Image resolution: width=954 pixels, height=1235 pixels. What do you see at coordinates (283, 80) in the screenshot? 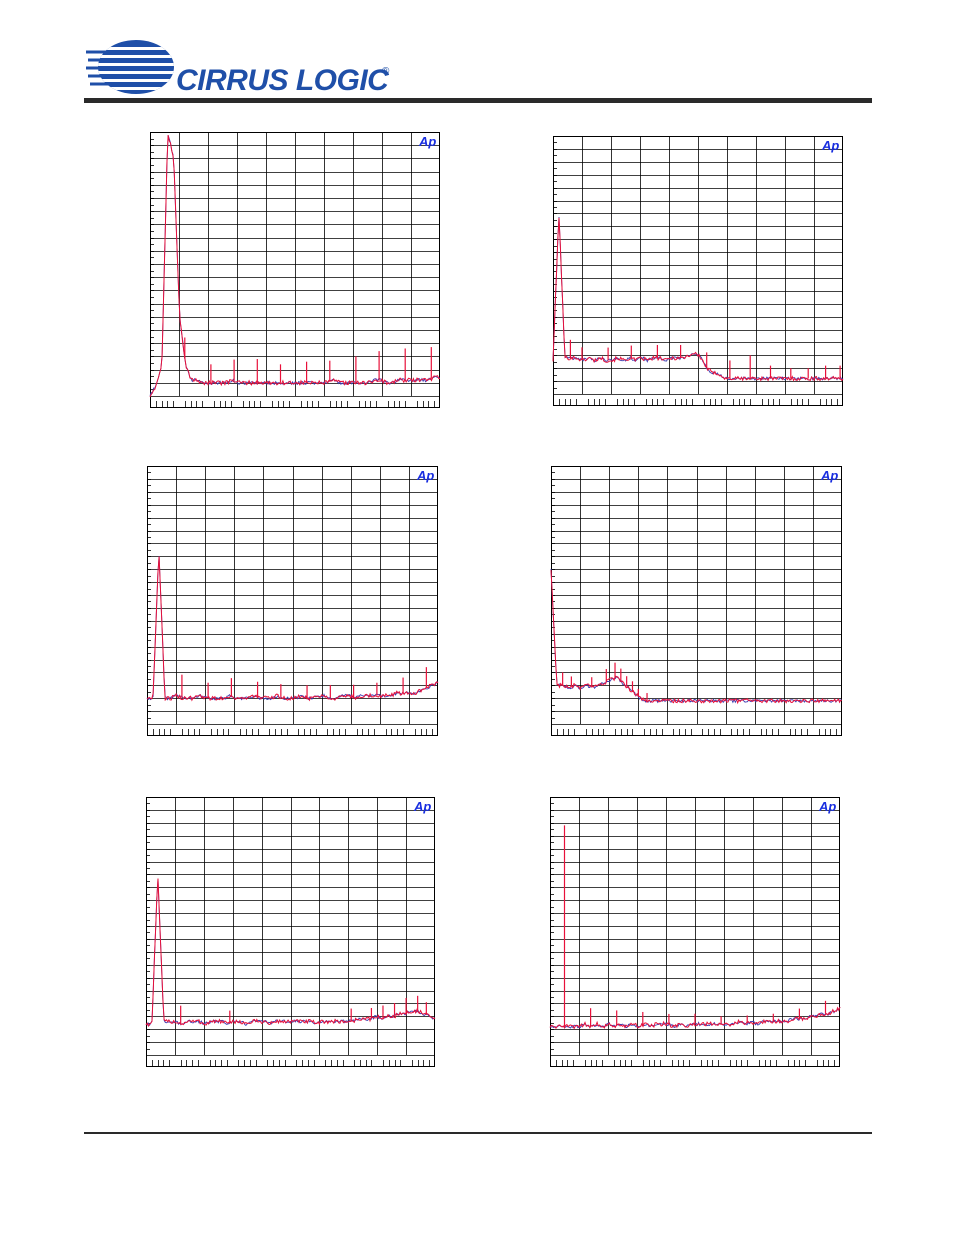
I see `brand-name: CIRRUS LOGIC` at bounding box center [283, 80].